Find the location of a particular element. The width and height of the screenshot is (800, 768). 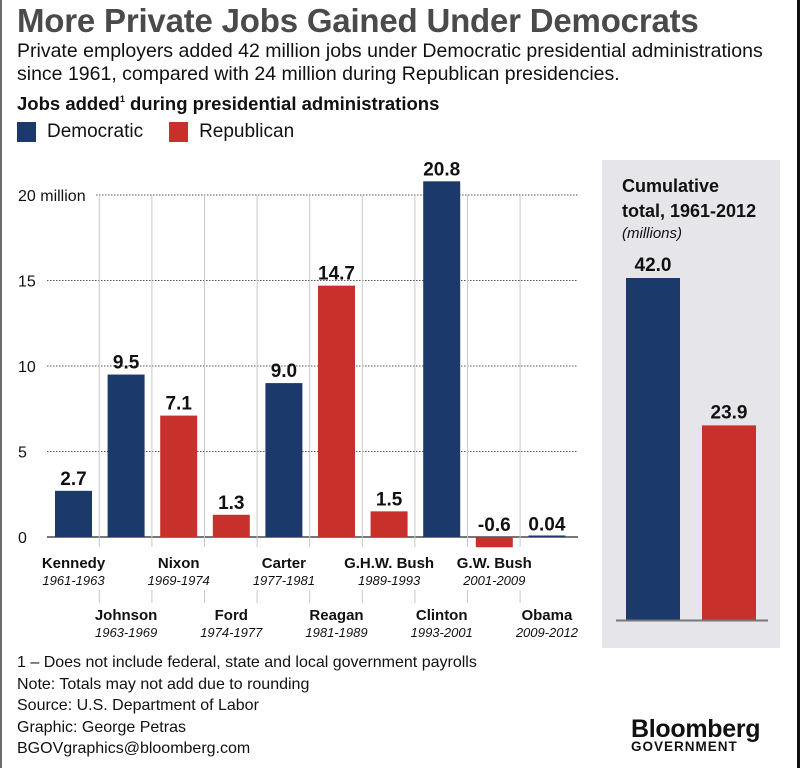

value-label: 0.04 is located at coordinates (546, 524).